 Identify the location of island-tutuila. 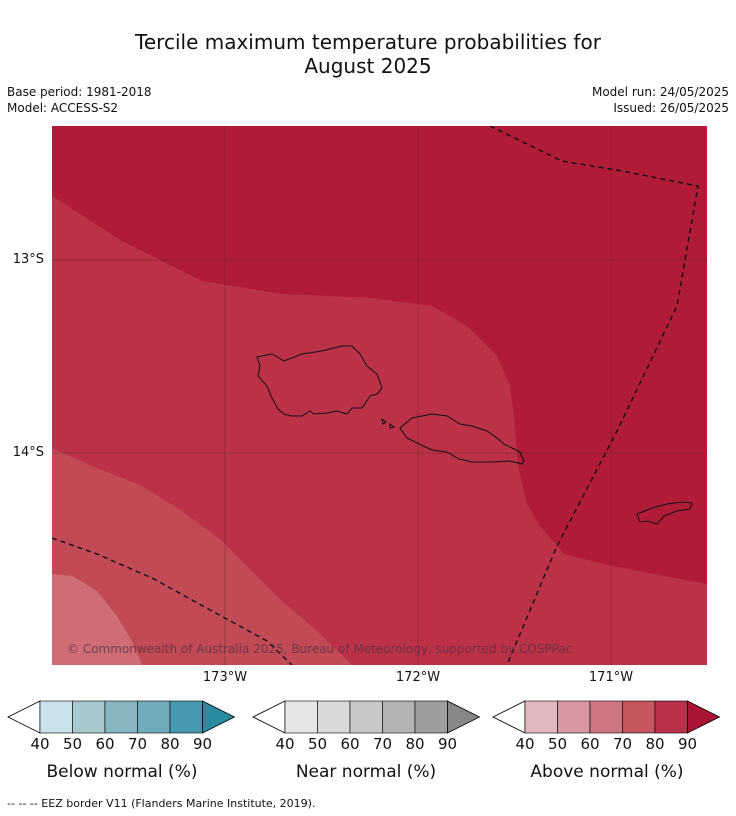
(664, 513).